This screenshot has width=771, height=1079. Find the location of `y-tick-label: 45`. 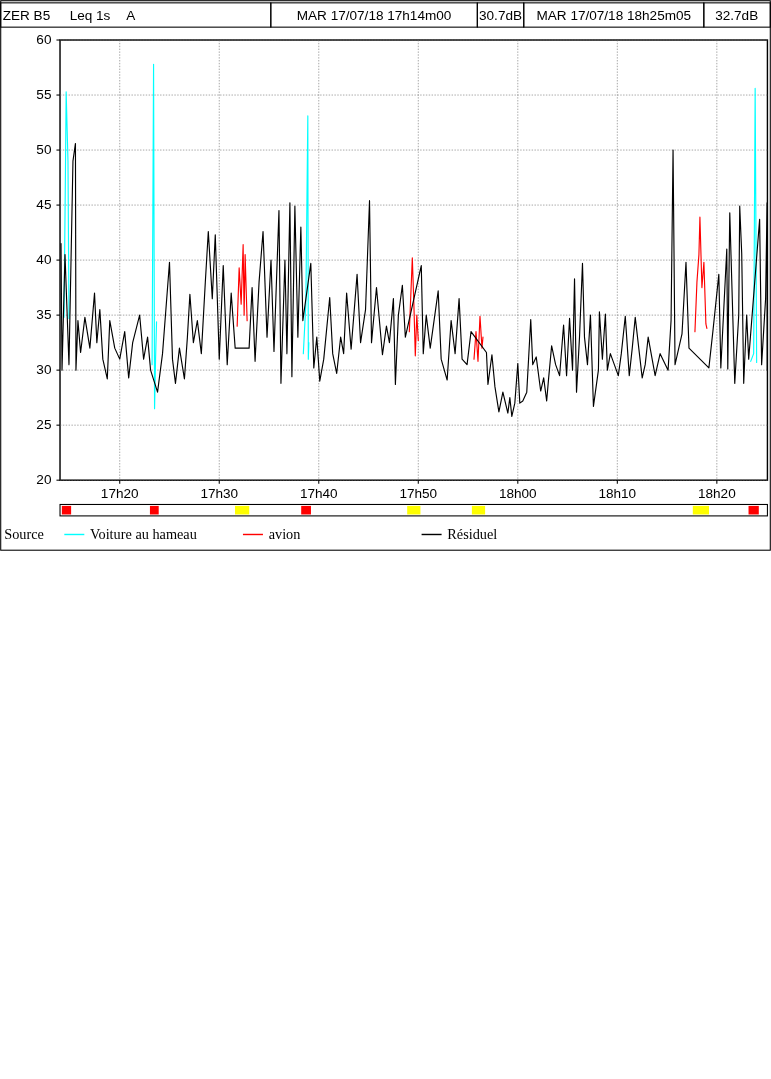

y-tick-label: 45 is located at coordinates (44, 204).